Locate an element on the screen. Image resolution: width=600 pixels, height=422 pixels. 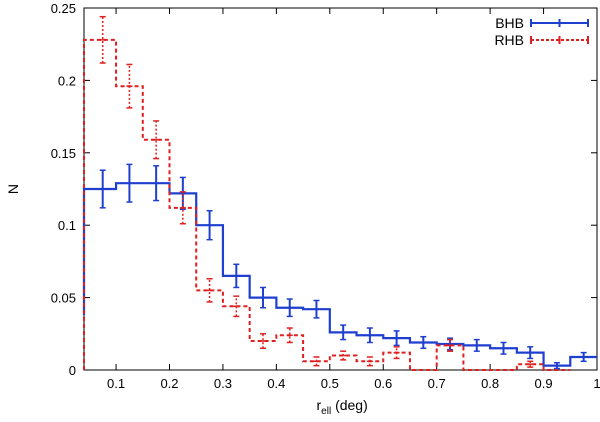
x-tick-label: 0.8 is located at coordinates (490, 383).